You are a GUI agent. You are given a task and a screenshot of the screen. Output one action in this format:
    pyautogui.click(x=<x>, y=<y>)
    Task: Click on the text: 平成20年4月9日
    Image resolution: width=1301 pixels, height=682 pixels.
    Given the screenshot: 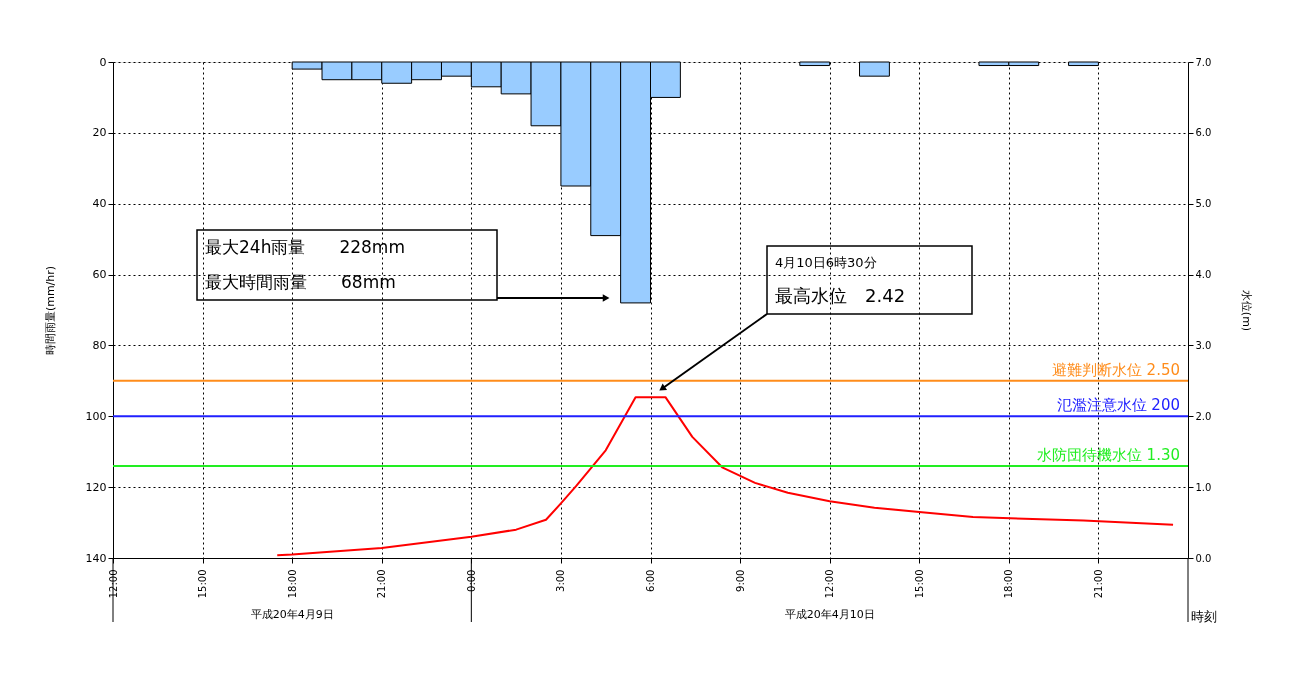 What is the action you would take?
    pyautogui.click(x=292, y=614)
    